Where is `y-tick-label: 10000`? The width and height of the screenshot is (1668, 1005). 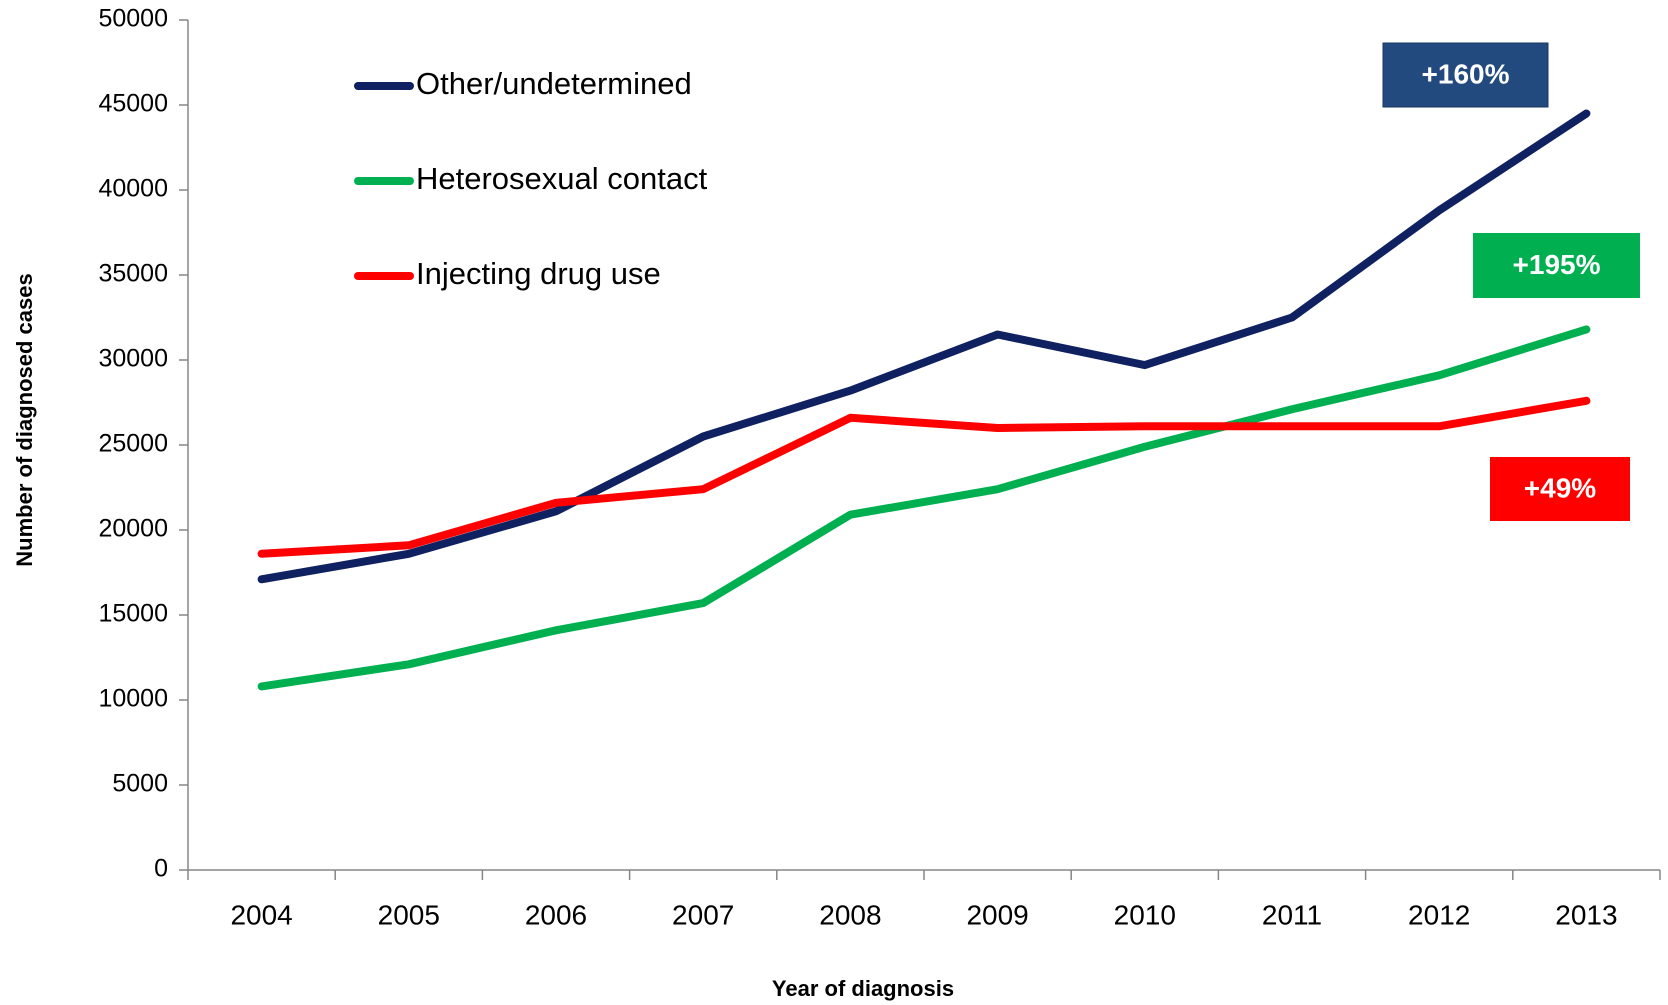
y-tick-label: 10000 is located at coordinates (133, 699).